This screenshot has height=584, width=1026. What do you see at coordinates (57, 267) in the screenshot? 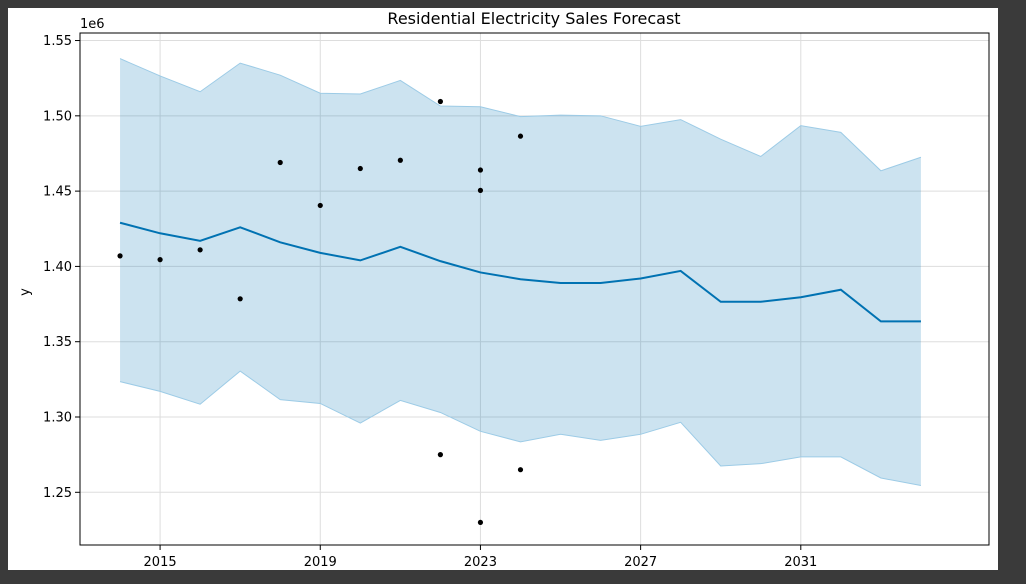
I see `y-tick-label: 1.40` at bounding box center [57, 267].